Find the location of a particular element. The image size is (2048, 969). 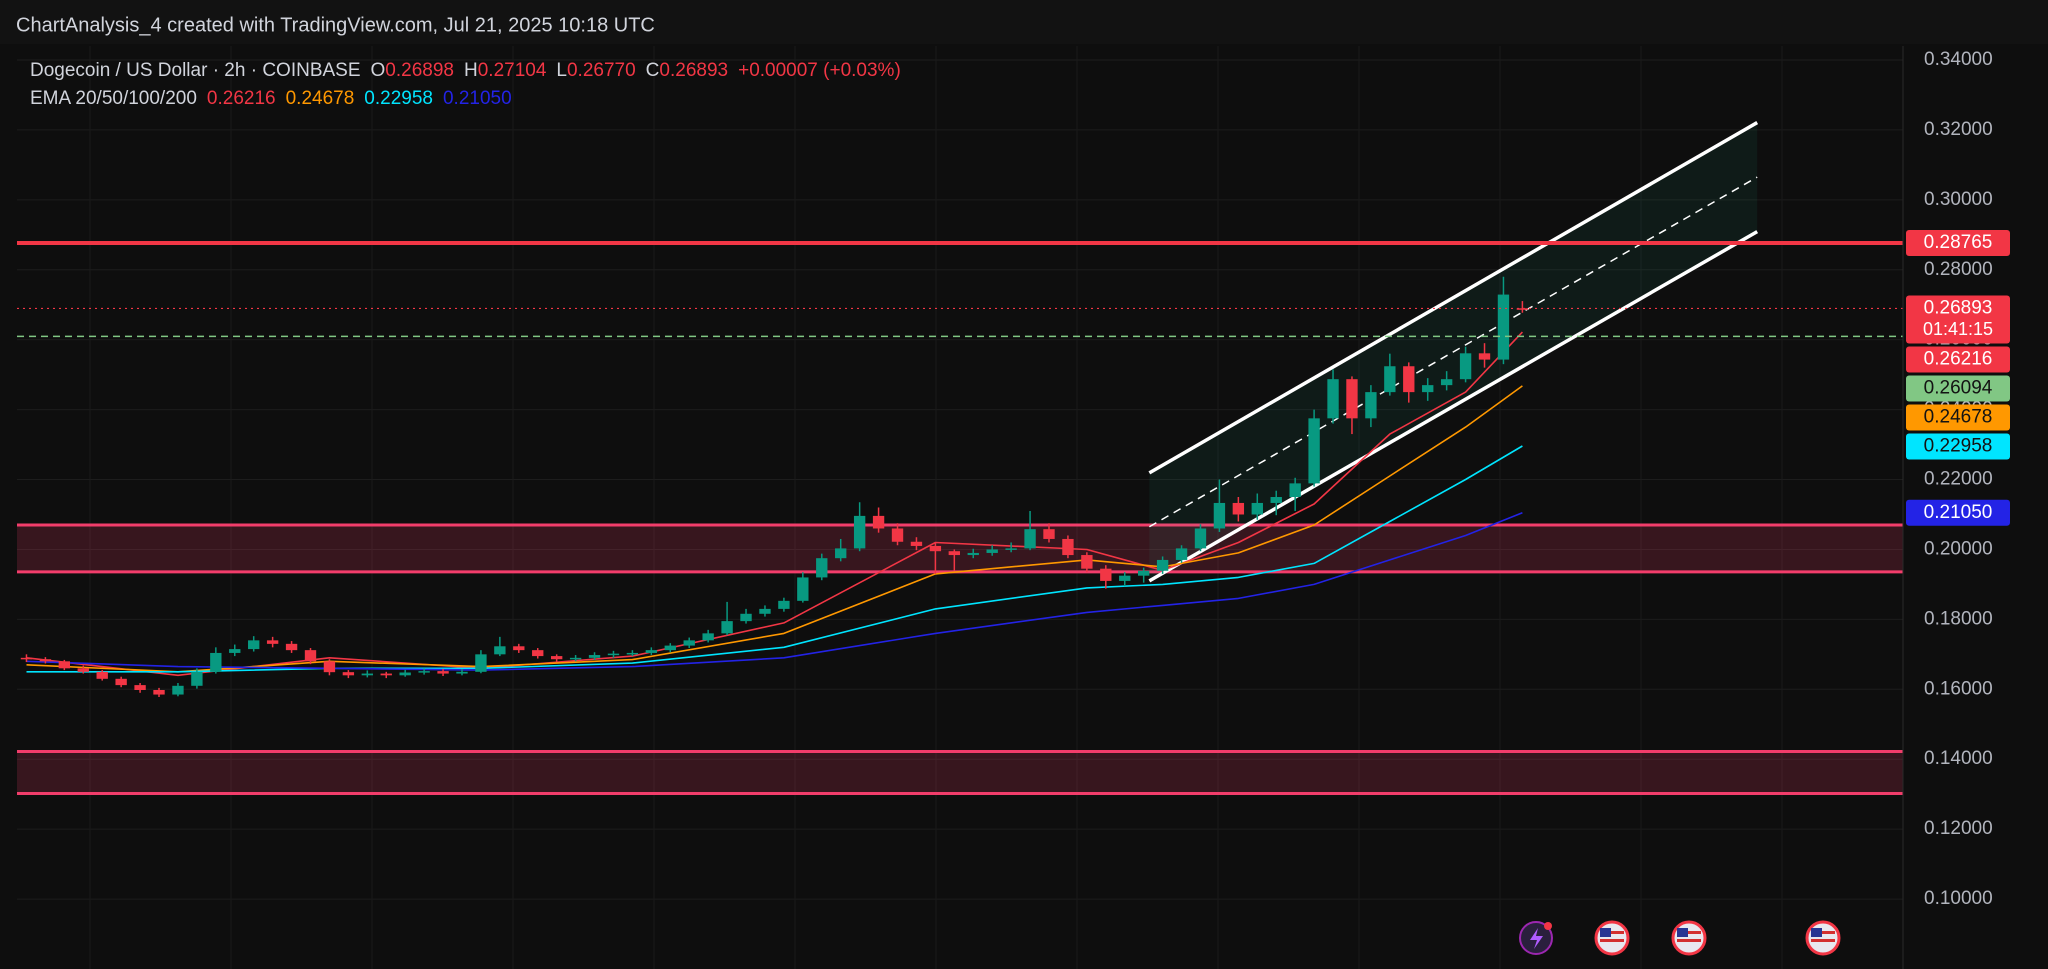

countdown: 01:41:15 is located at coordinates (1958, 329).